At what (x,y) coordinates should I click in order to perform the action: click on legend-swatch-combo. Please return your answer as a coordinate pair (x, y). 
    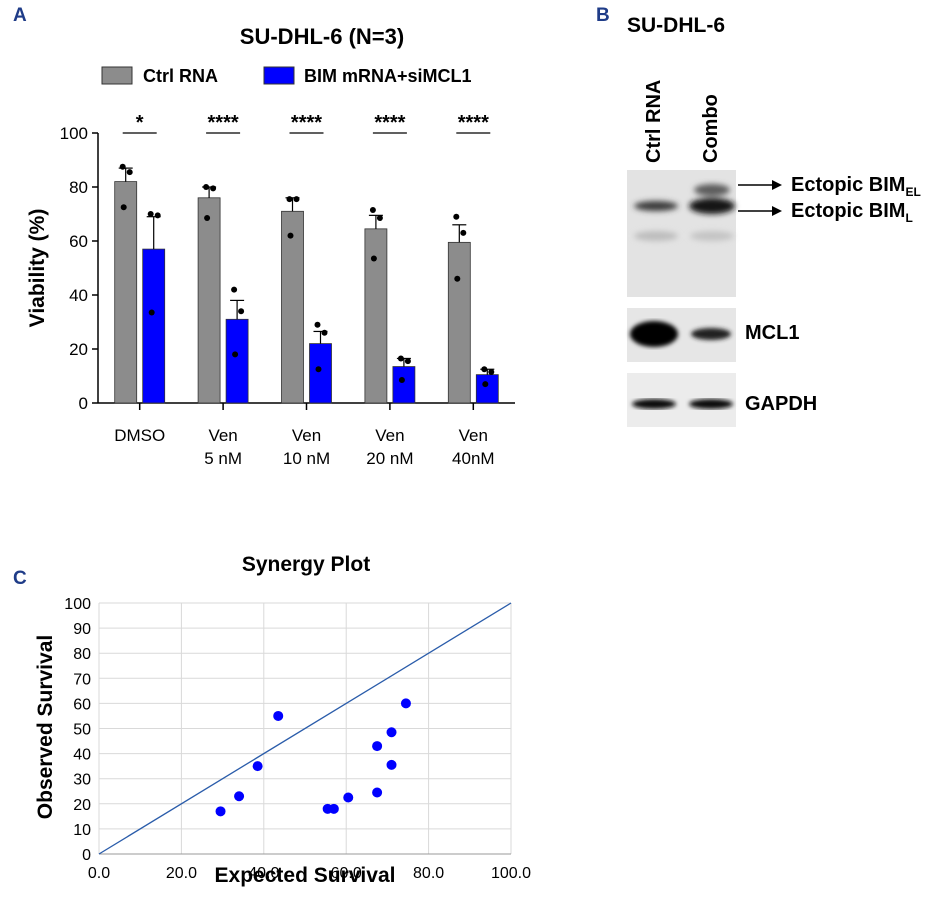
    Looking at the image, I should click on (279, 75).